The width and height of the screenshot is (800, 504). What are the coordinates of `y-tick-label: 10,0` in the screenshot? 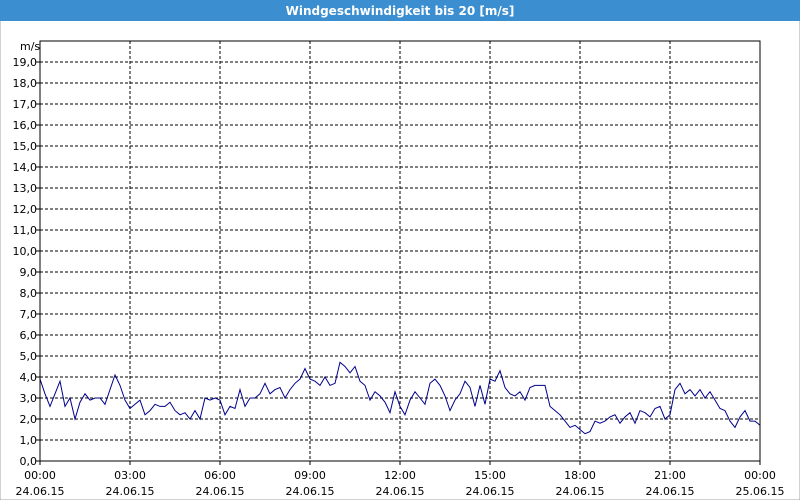 It's located at (25, 251).